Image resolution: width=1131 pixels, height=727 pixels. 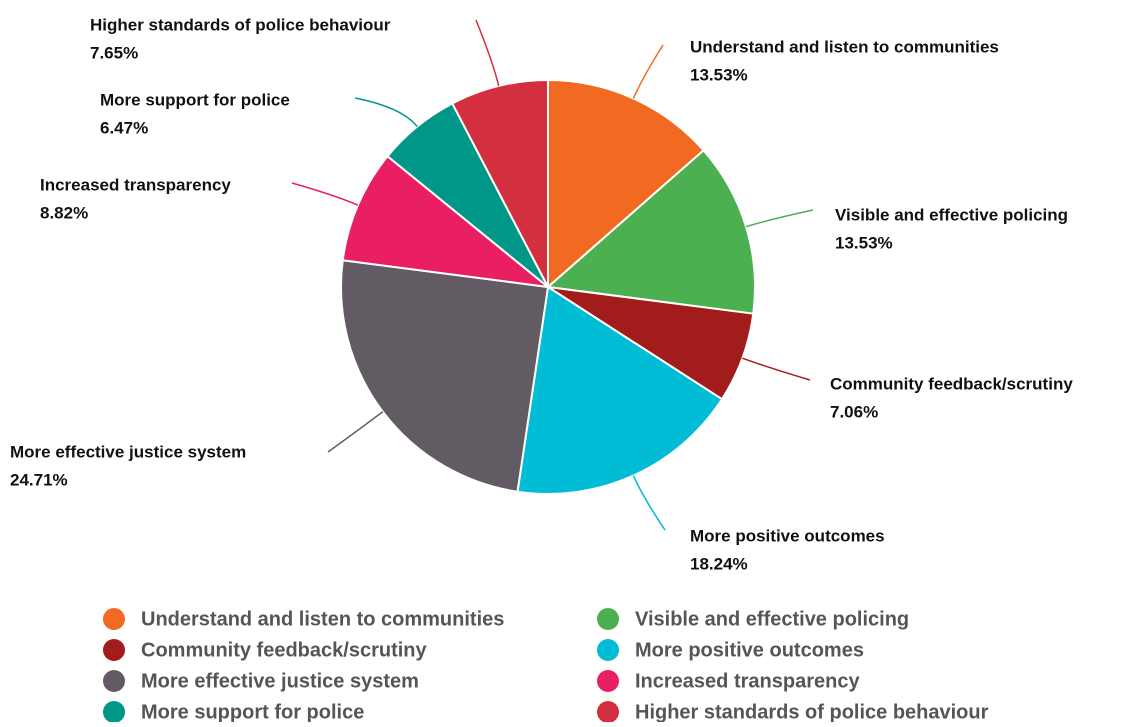 I want to click on legend-label: Higher standards of police behaviour, so click(x=812, y=711).